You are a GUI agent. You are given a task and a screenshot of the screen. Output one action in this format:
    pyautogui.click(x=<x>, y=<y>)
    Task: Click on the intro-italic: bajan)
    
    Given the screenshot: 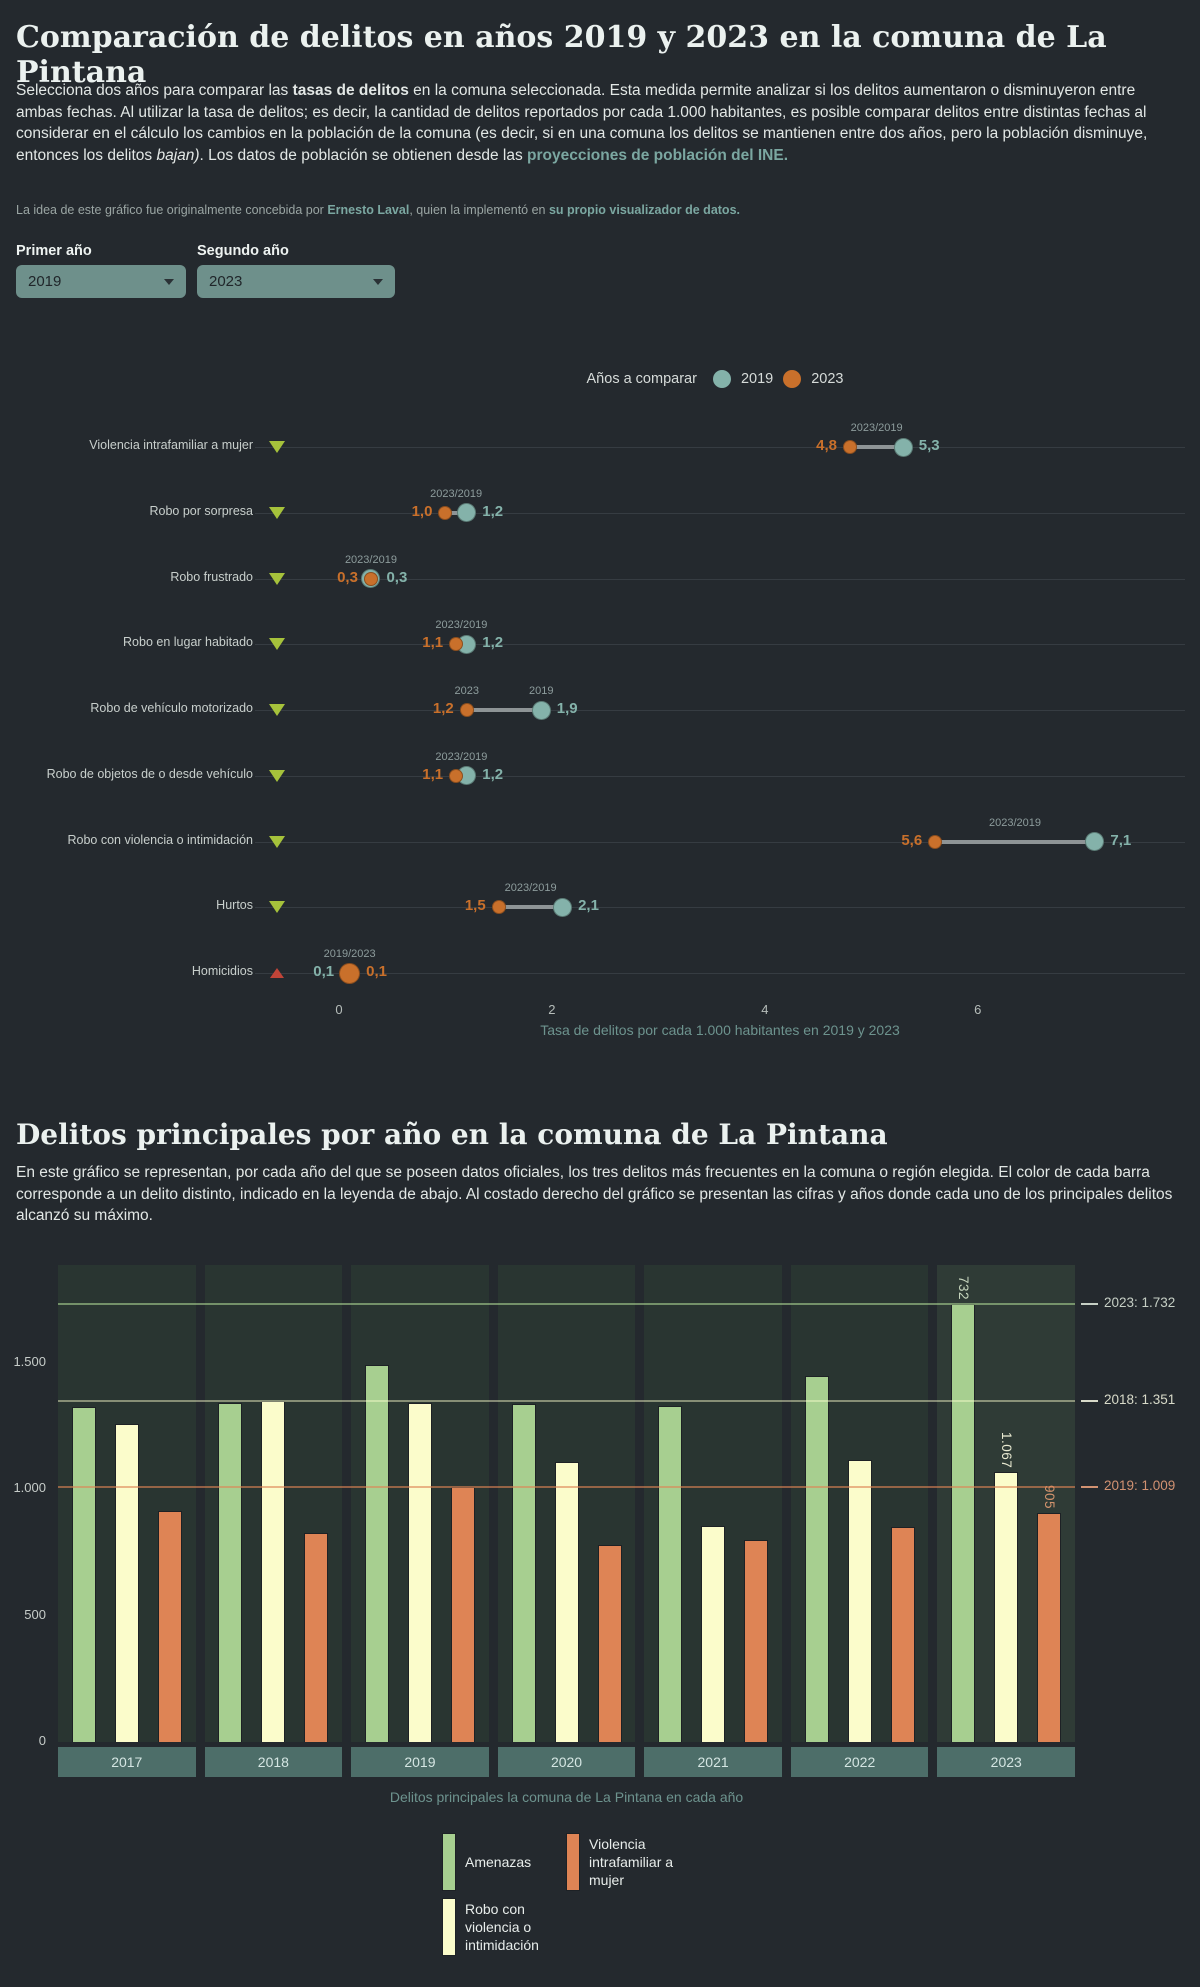 What is the action you would take?
    pyautogui.click(x=178, y=155)
    